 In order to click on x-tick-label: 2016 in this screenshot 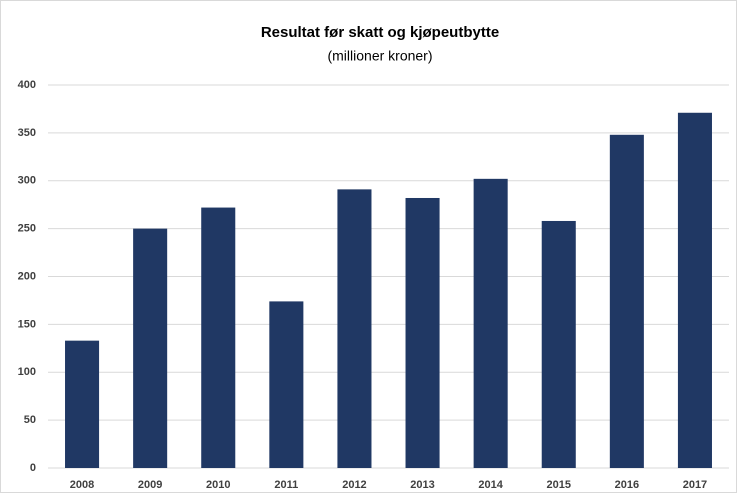, I will do `click(627, 485)`.